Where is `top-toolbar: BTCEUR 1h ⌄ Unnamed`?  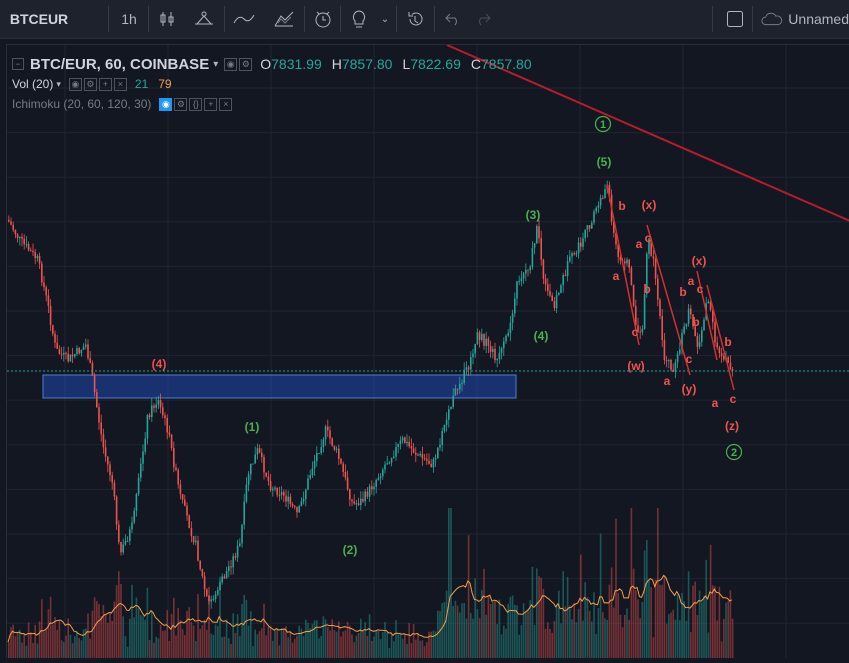
top-toolbar: BTCEUR 1h ⌄ Unnamed is located at coordinates (424, 19).